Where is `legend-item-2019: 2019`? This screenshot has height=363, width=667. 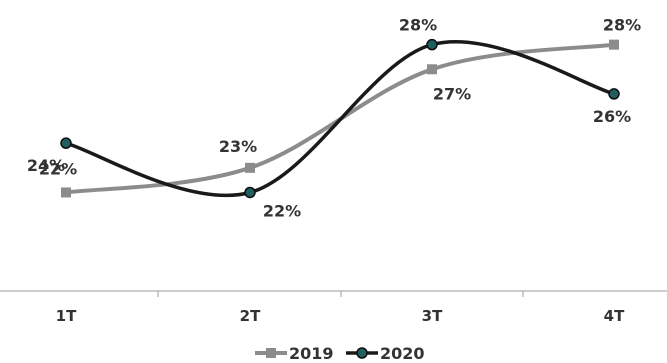
legend-item-2019: 2019 is located at coordinates (294, 353).